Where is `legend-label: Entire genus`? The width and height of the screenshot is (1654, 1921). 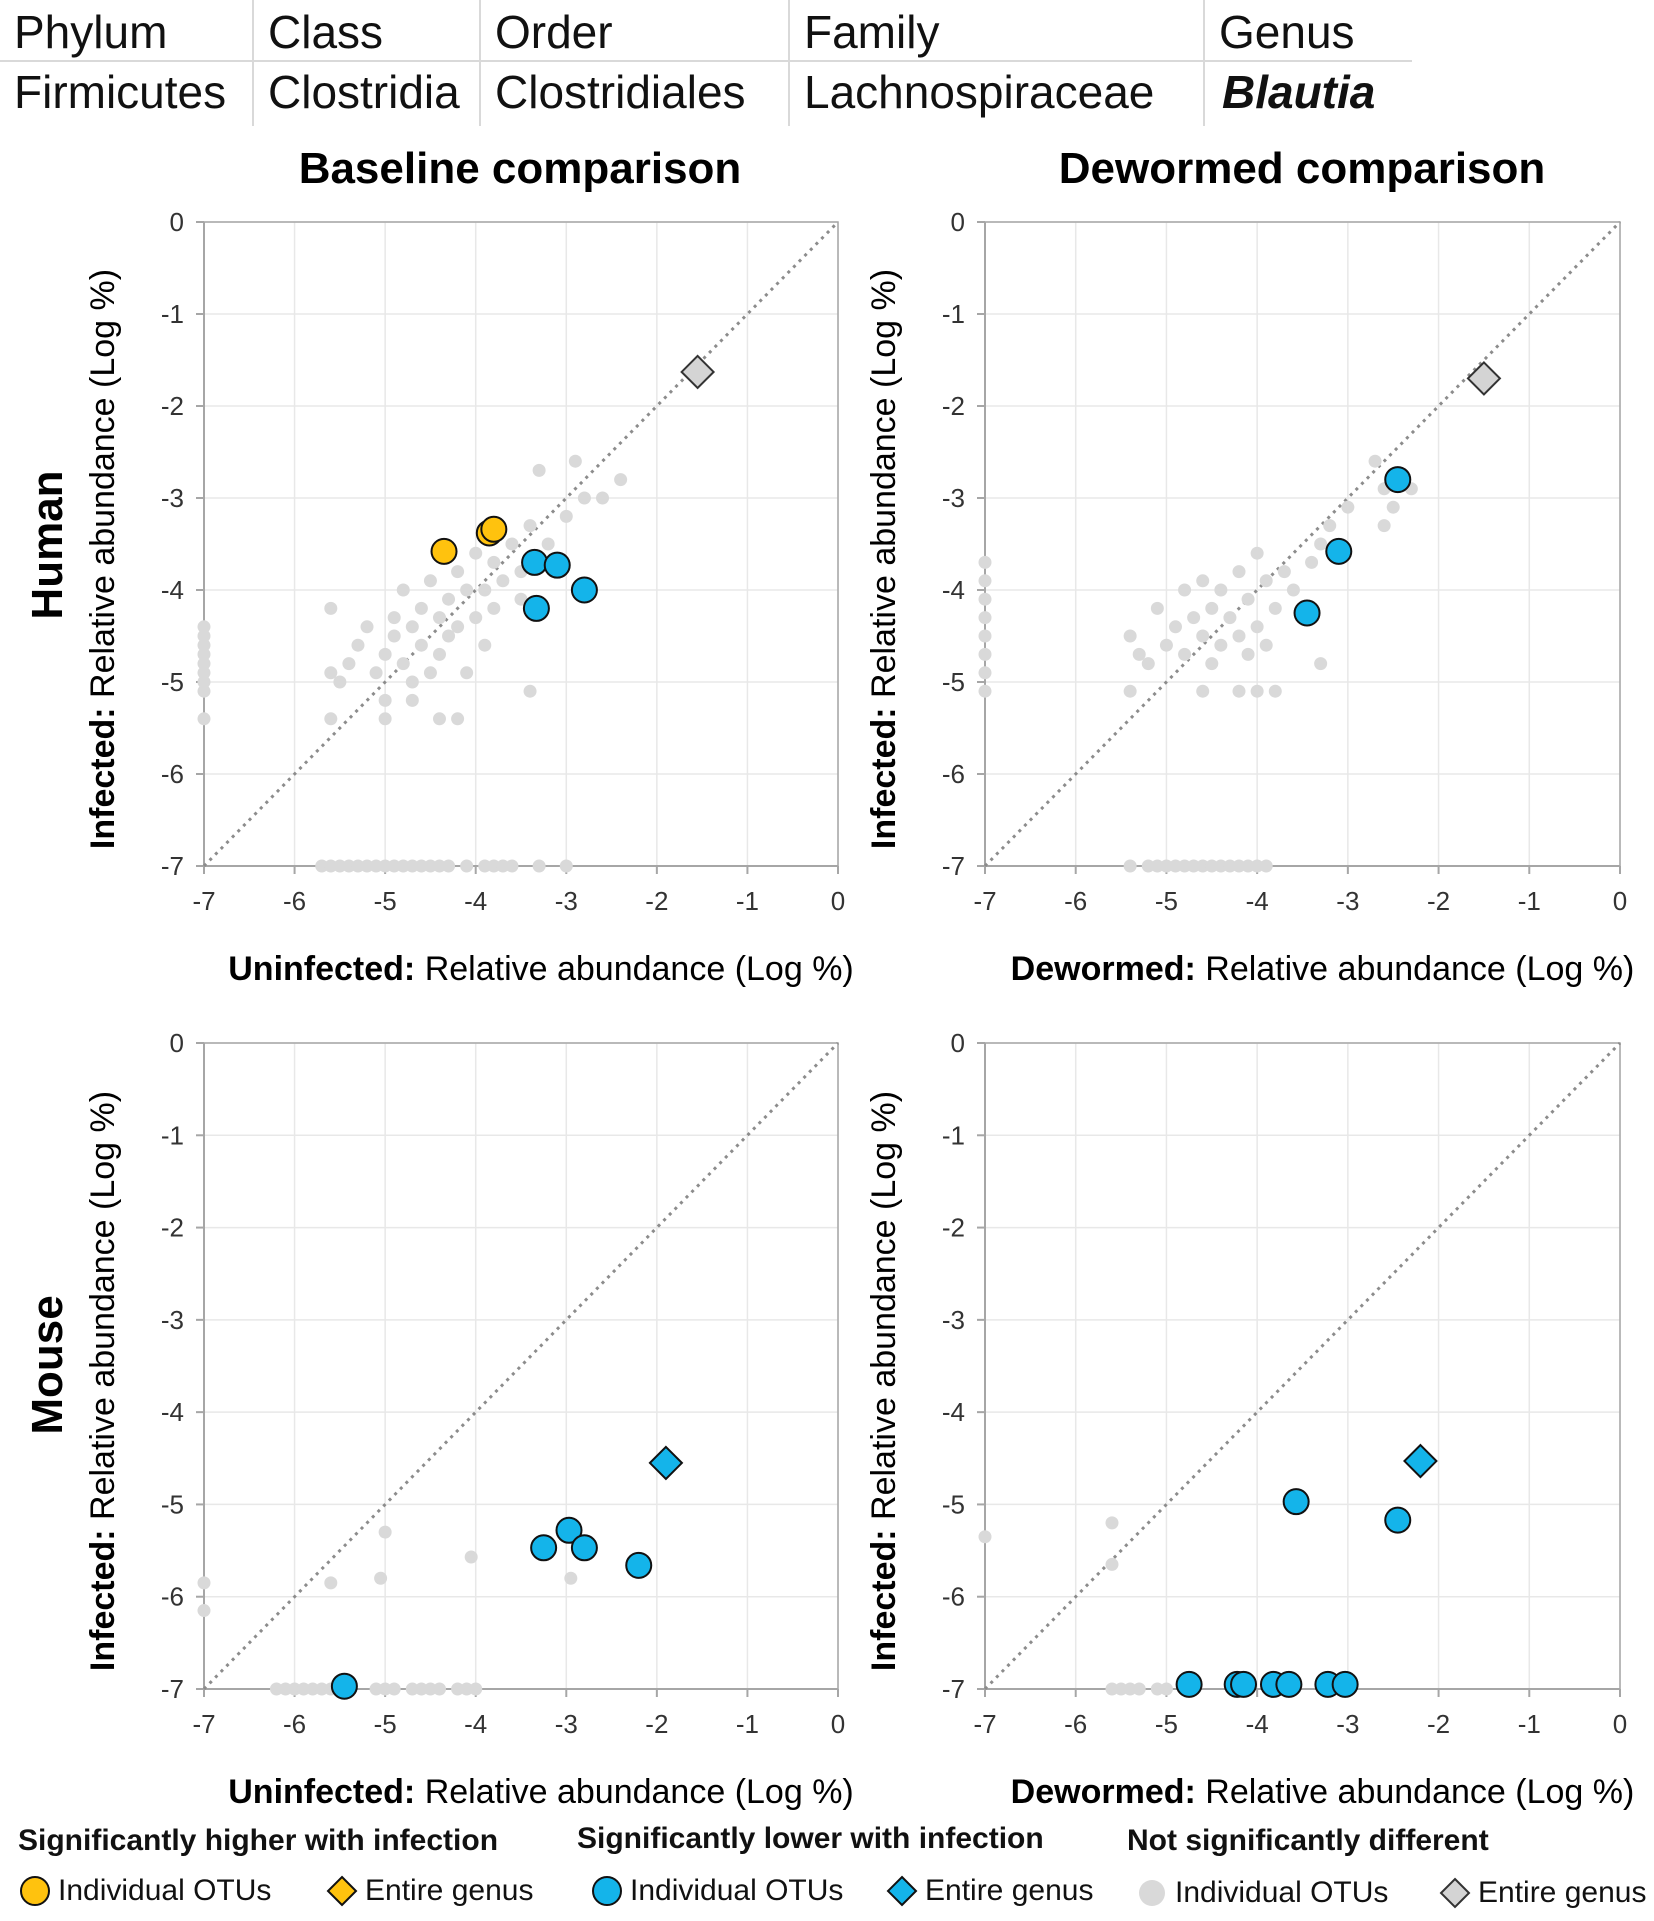
legend-label: Entire genus is located at coordinates (1009, 1890).